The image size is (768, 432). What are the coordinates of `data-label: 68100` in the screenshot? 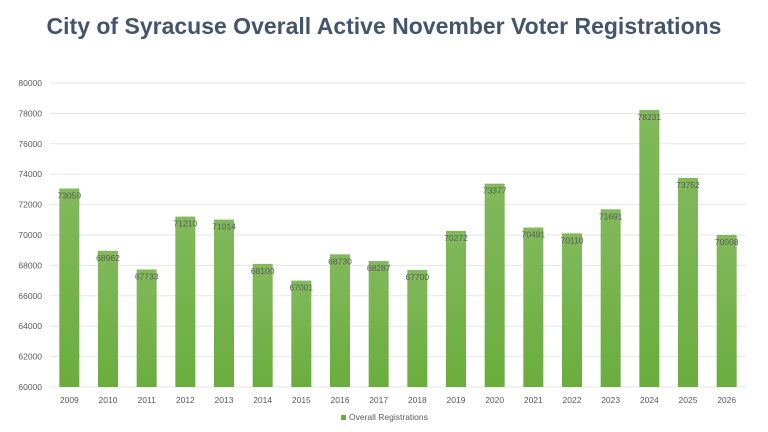 It's located at (263, 271).